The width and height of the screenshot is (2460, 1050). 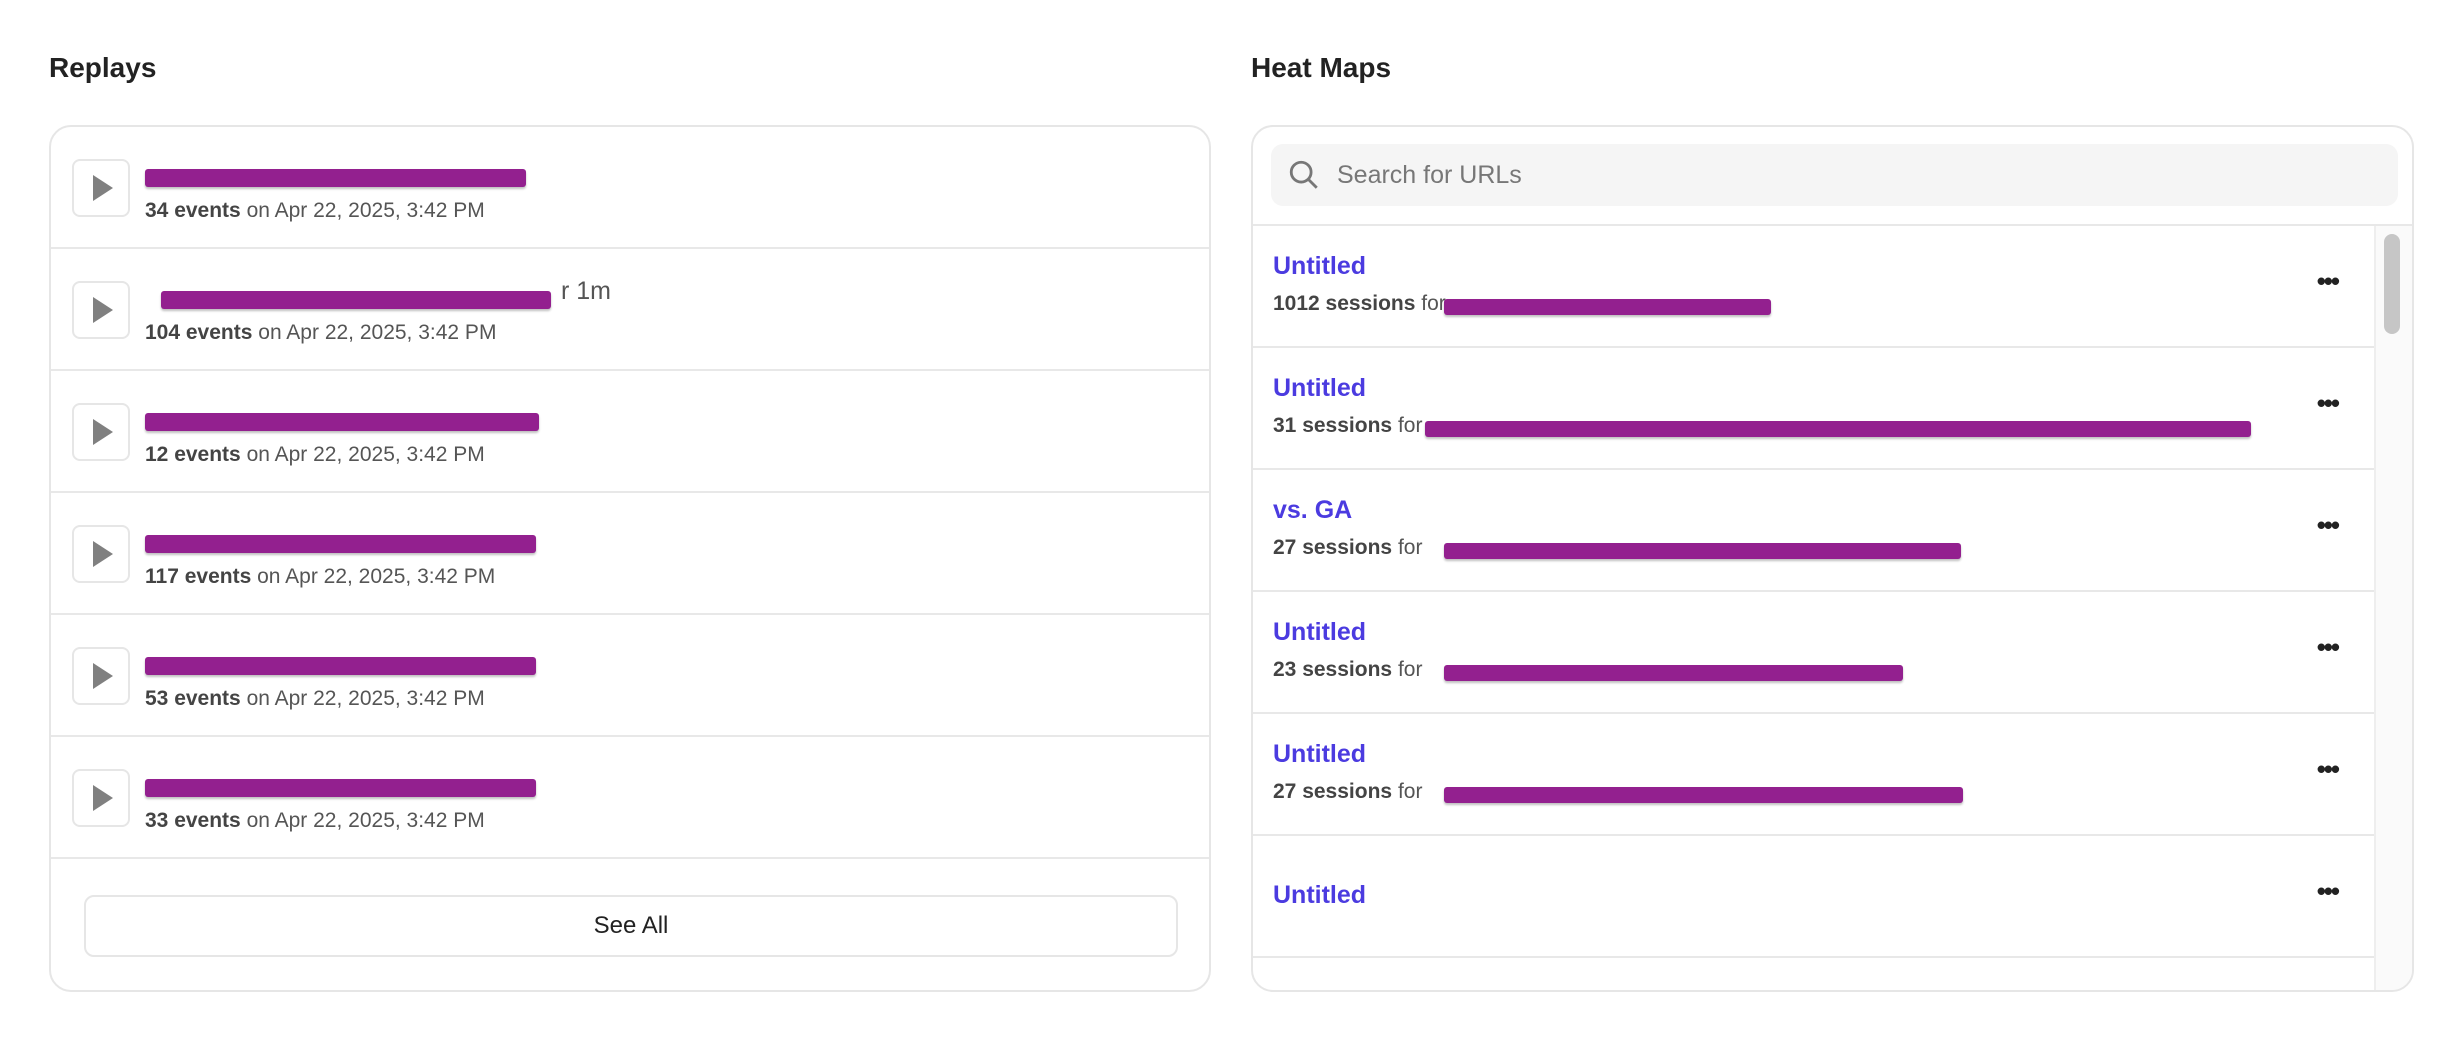 I want to click on scrollbar, so click(x=2393, y=608).